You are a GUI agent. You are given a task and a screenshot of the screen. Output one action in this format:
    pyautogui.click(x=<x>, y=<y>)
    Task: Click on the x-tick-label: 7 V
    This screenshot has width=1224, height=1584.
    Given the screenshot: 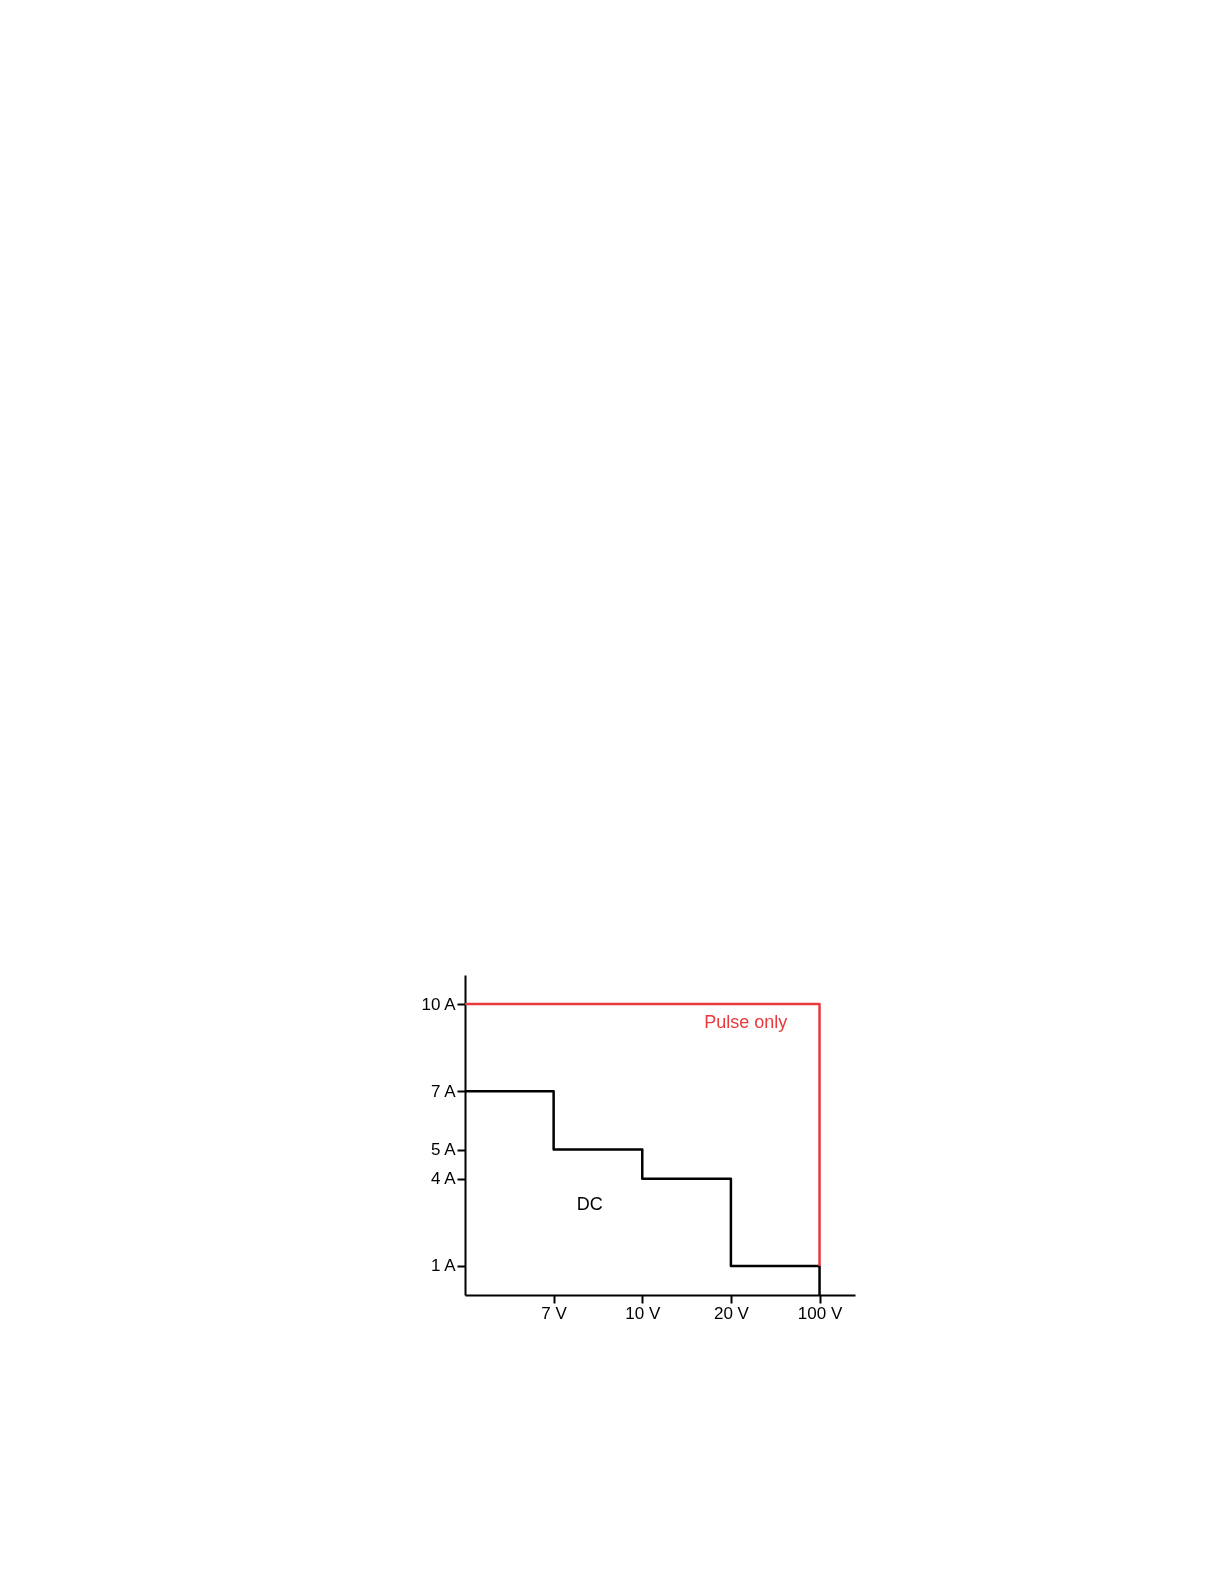 What is the action you would take?
    pyautogui.click(x=554, y=1313)
    